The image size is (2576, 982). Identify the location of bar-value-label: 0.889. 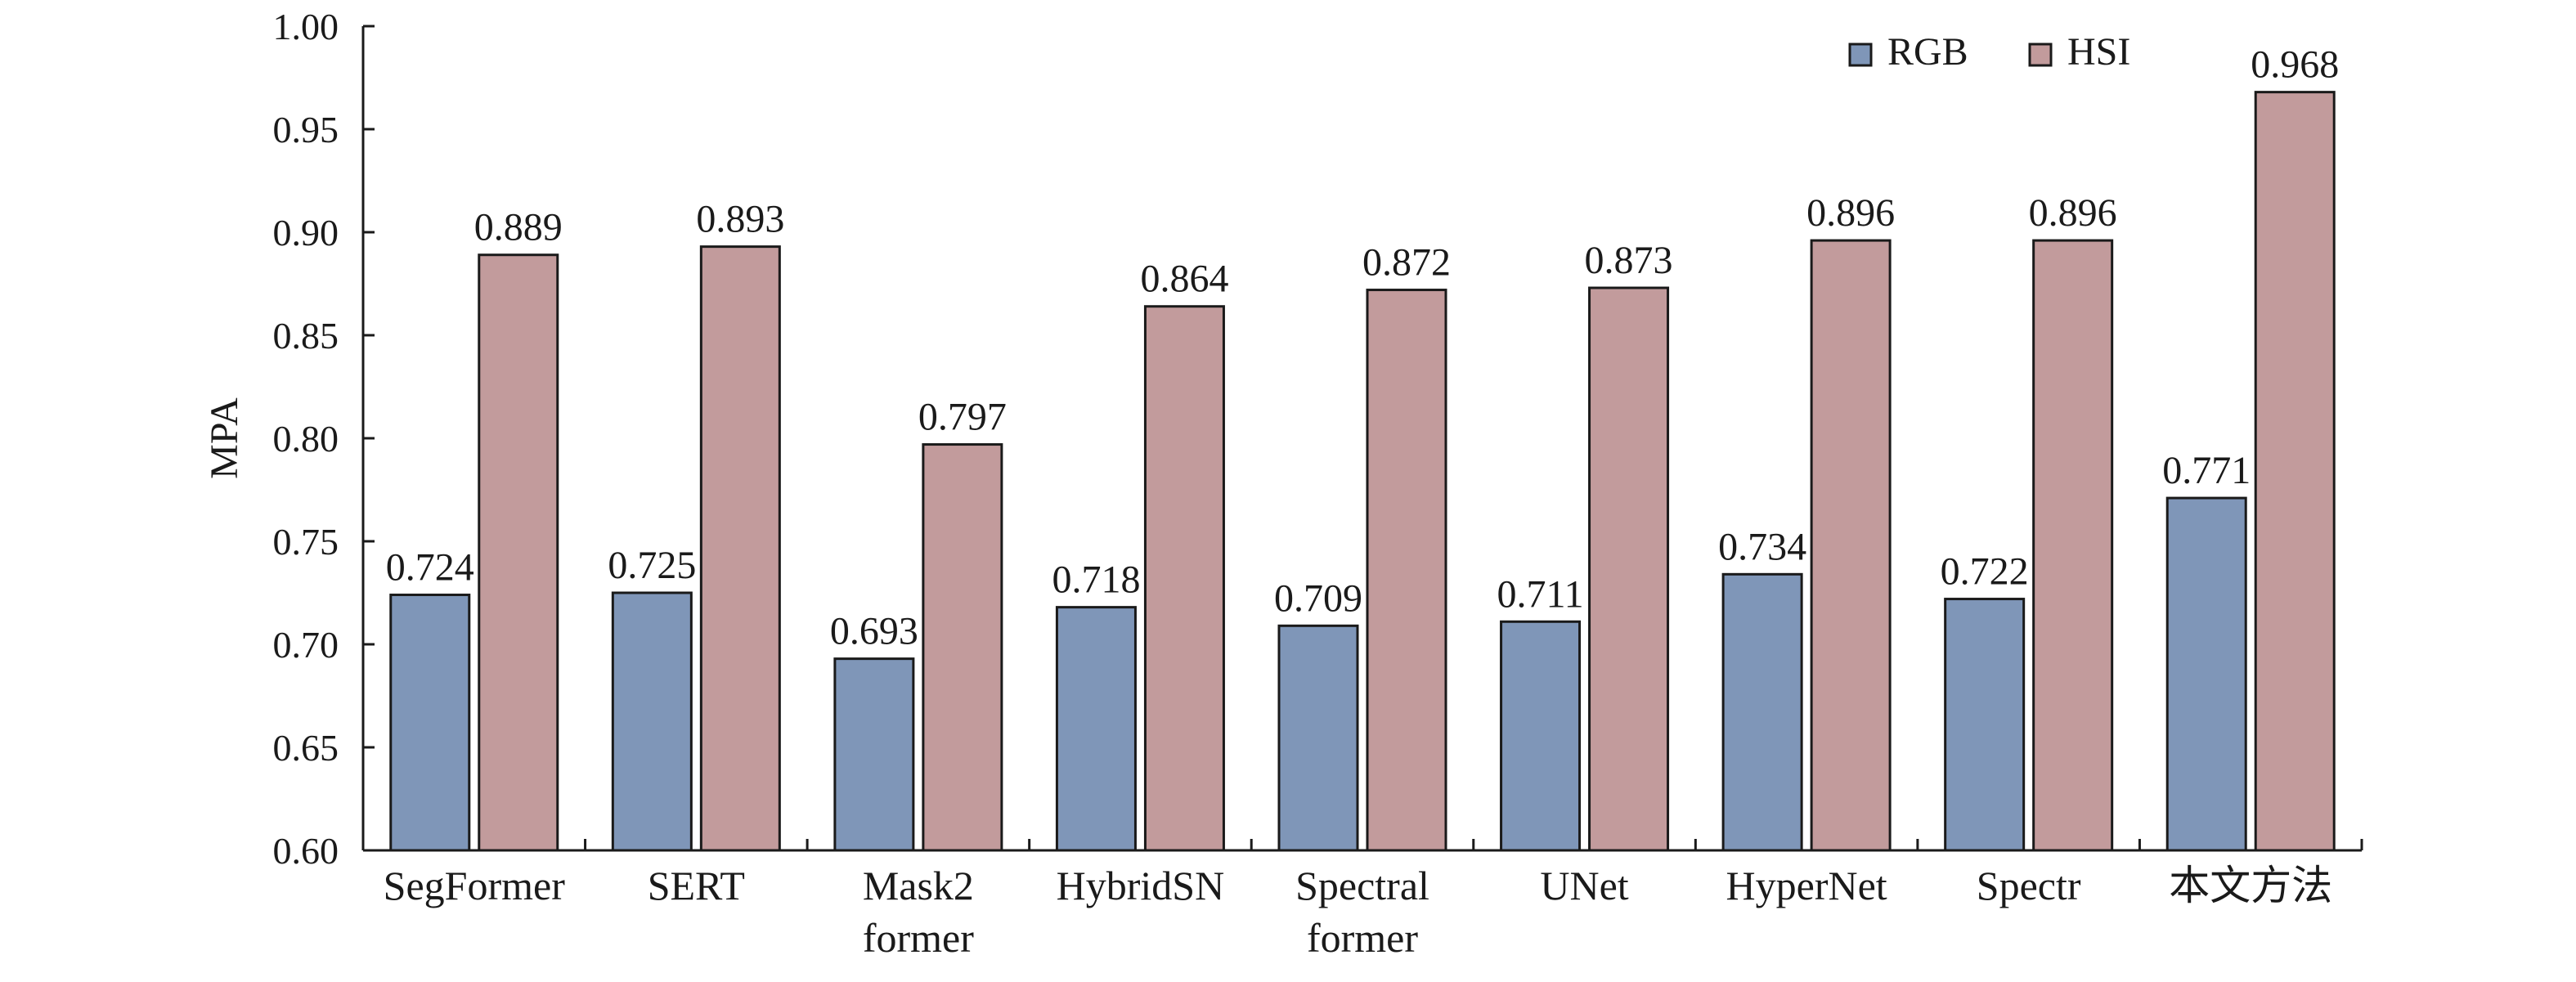
(518, 227).